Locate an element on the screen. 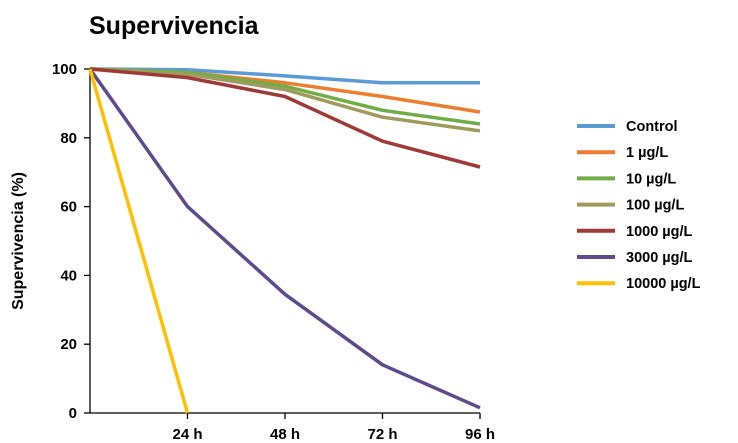 The height and width of the screenshot is (443, 738). legend-label: 3000 µg/L is located at coordinates (659, 258).